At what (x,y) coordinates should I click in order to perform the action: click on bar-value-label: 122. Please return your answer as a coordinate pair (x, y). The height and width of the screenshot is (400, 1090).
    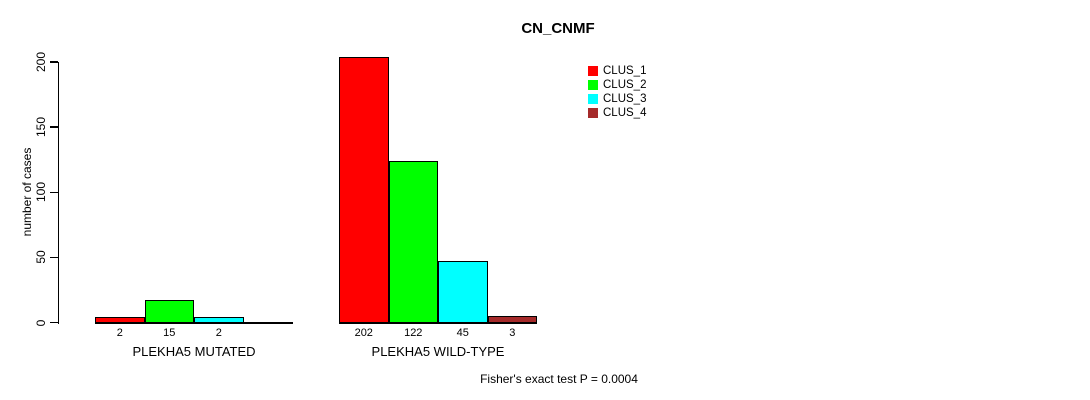
    Looking at the image, I should click on (413, 333).